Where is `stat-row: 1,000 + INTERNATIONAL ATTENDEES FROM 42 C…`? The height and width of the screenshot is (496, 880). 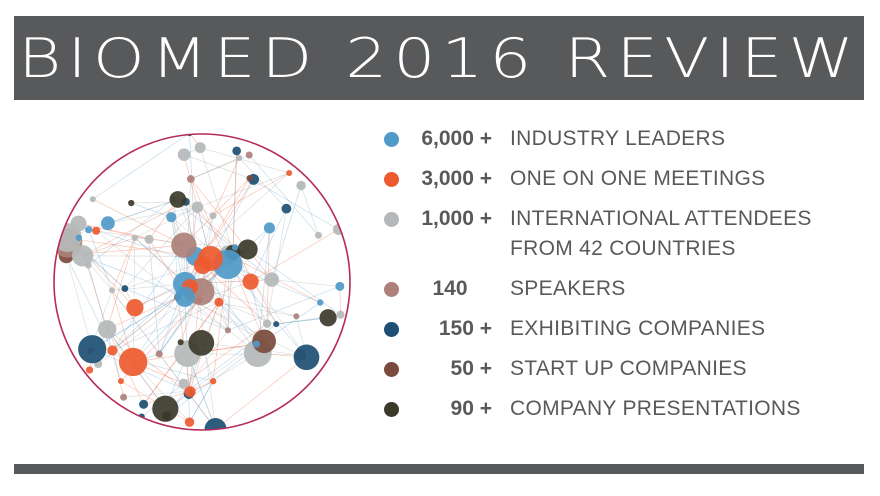 stat-row: 1,000 + INTERNATIONAL ATTENDEES FROM 42 C… is located at coordinates (619, 234).